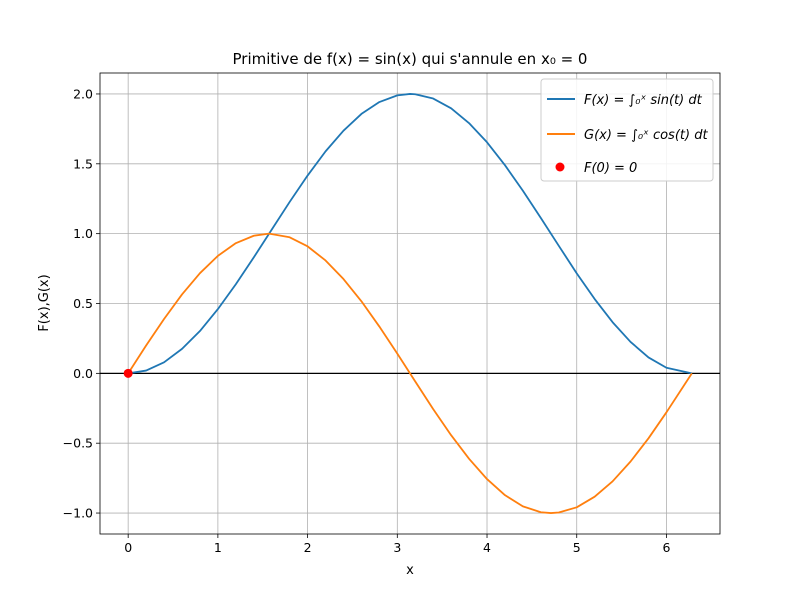  I want to click on x-axis: 0 1 2 3 4 5 6, so click(397, 544).